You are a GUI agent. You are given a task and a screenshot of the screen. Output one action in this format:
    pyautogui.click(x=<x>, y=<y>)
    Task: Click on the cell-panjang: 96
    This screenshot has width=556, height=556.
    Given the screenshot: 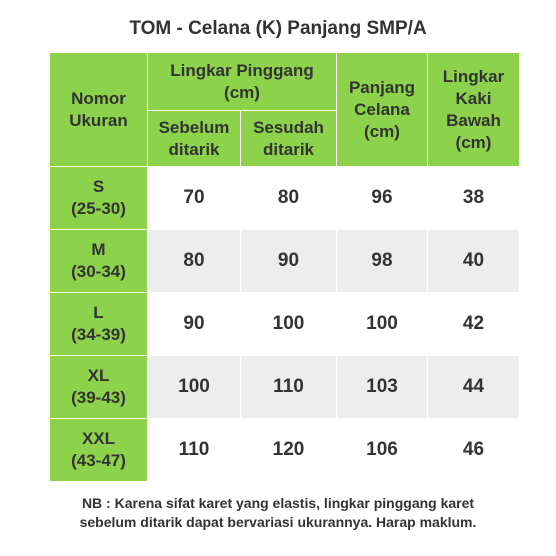 What is the action you would take?
    pyautogui.click(x=382, y=198)
    